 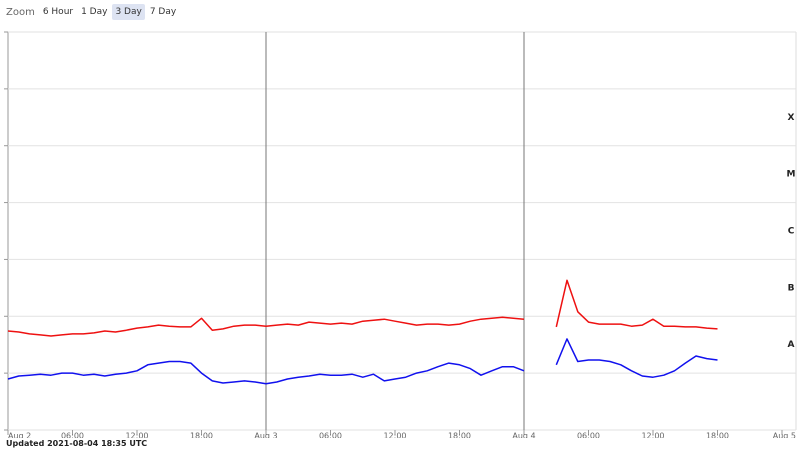 What do you see at coordinates (77, 443) in the screenshot?
I see `updated-note: Updated 2021-08-04 18:35 UTC` at bounding box center [77, 443].